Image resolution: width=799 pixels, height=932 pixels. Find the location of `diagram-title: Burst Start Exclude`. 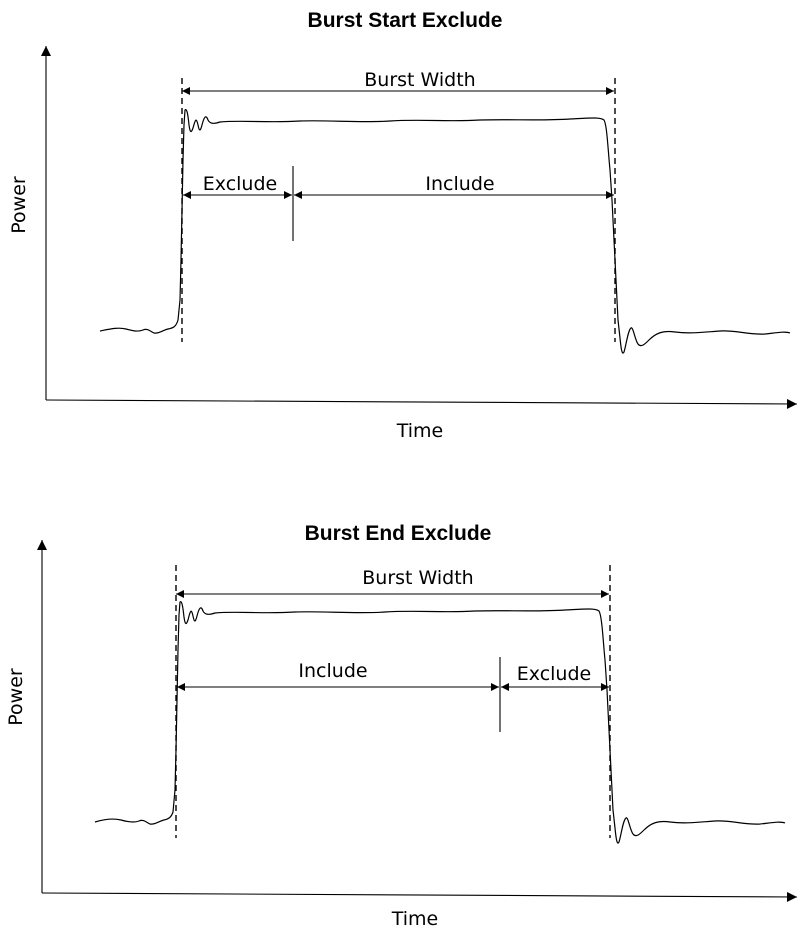

diagram-title: Burst Start Exclude is located at coordinates (405, 20).